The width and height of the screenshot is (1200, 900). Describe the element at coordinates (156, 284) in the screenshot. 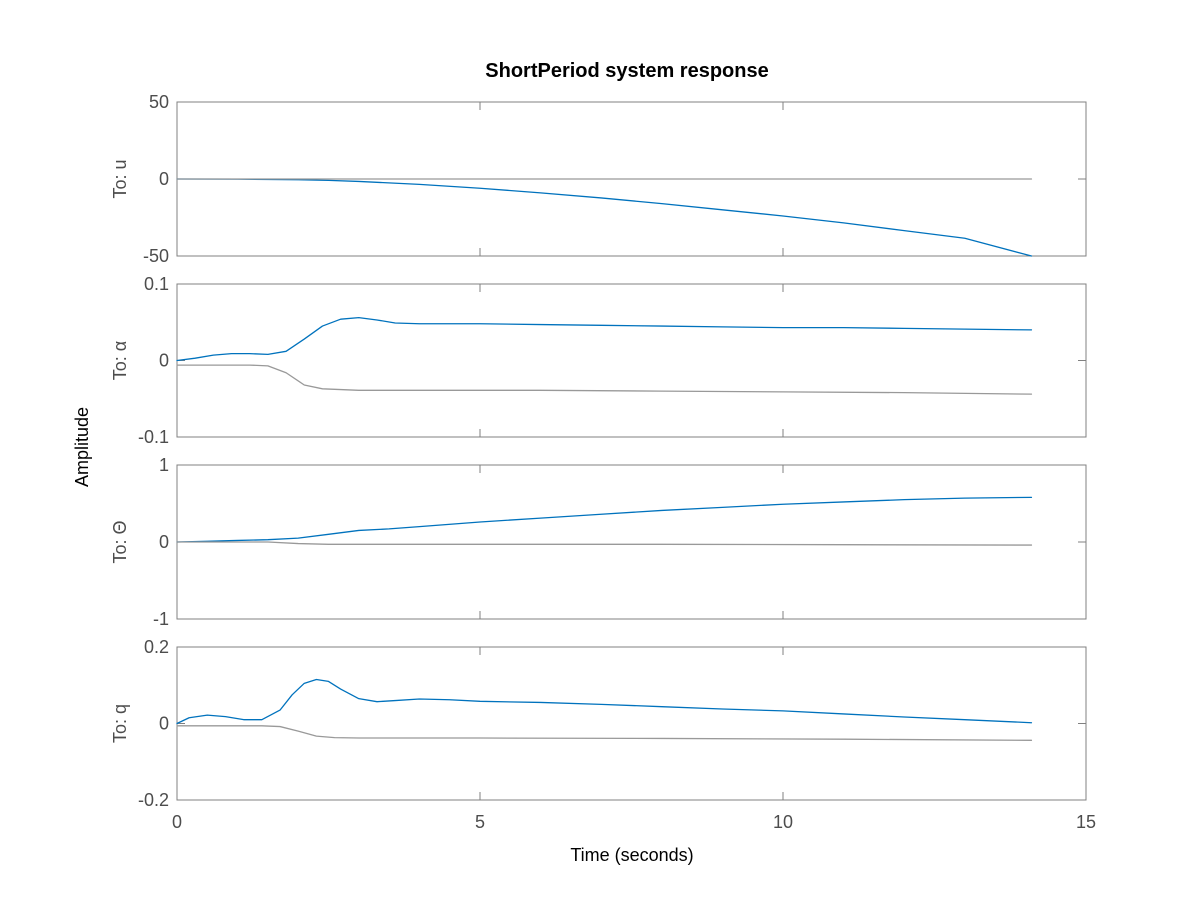

I see `y-tick-label: 0.1` at that location.